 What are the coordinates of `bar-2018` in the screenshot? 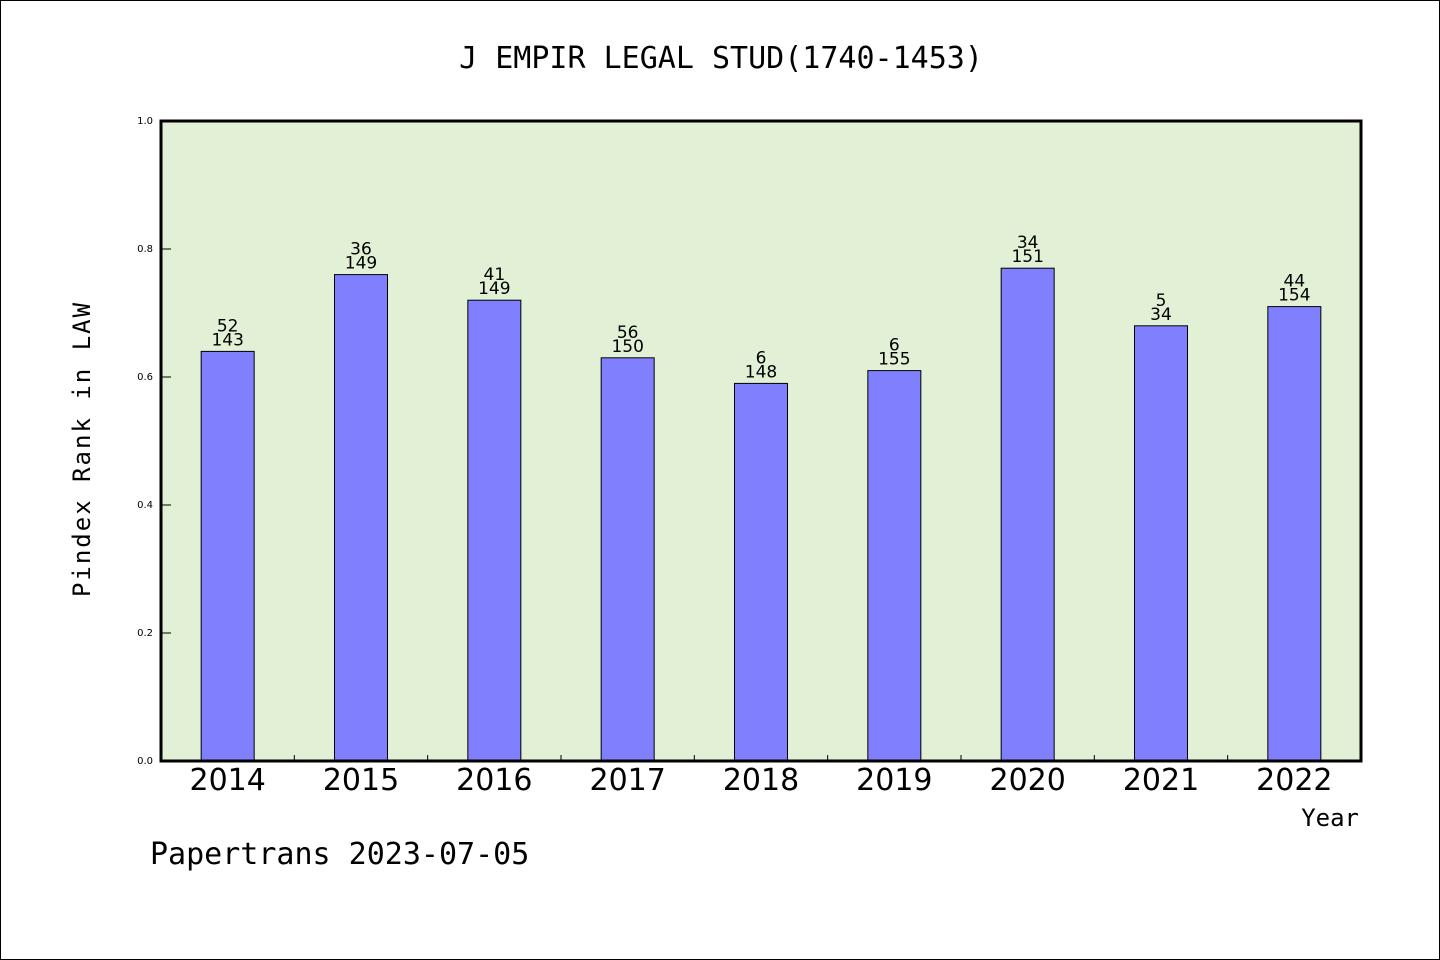 It's located at (761, 572).